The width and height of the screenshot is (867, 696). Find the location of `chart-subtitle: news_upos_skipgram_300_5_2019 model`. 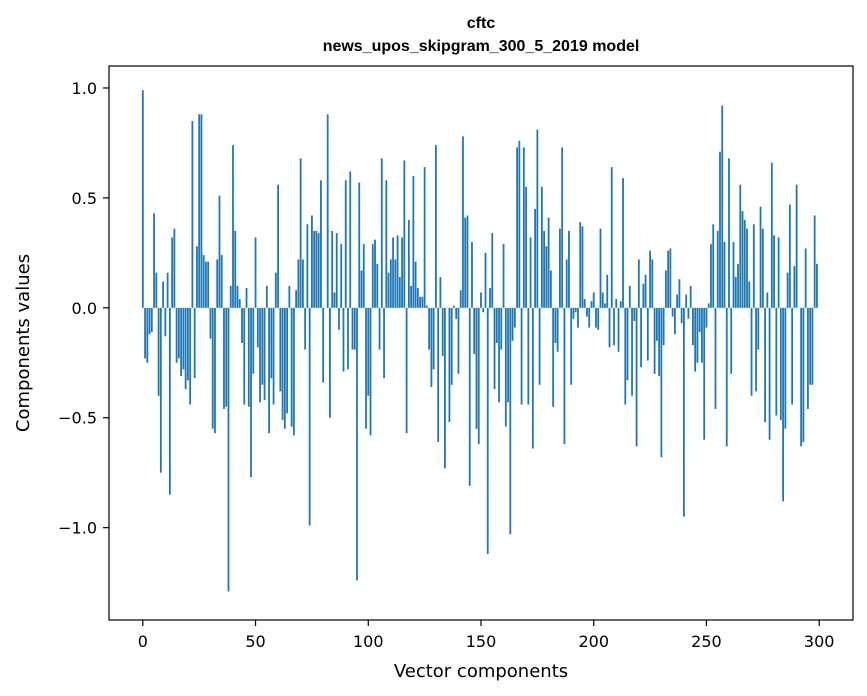

chart-subtitle: news_upos_skipgram_300_5_2019 model is located at coordinates (481, 46).